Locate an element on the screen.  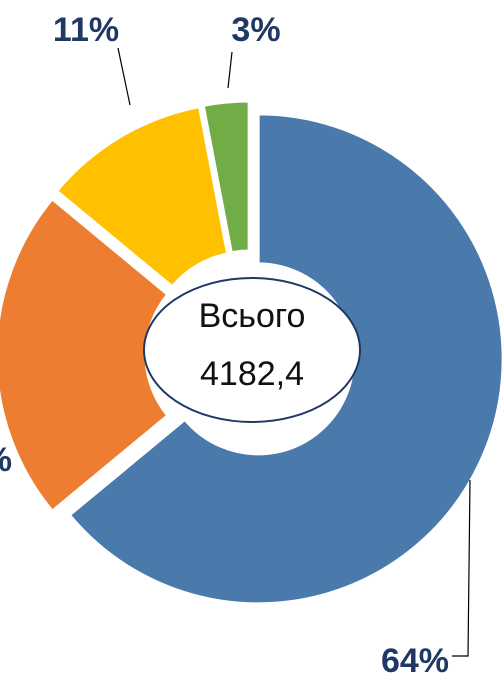
center-label: Всього is located at coordinates (252, 316).